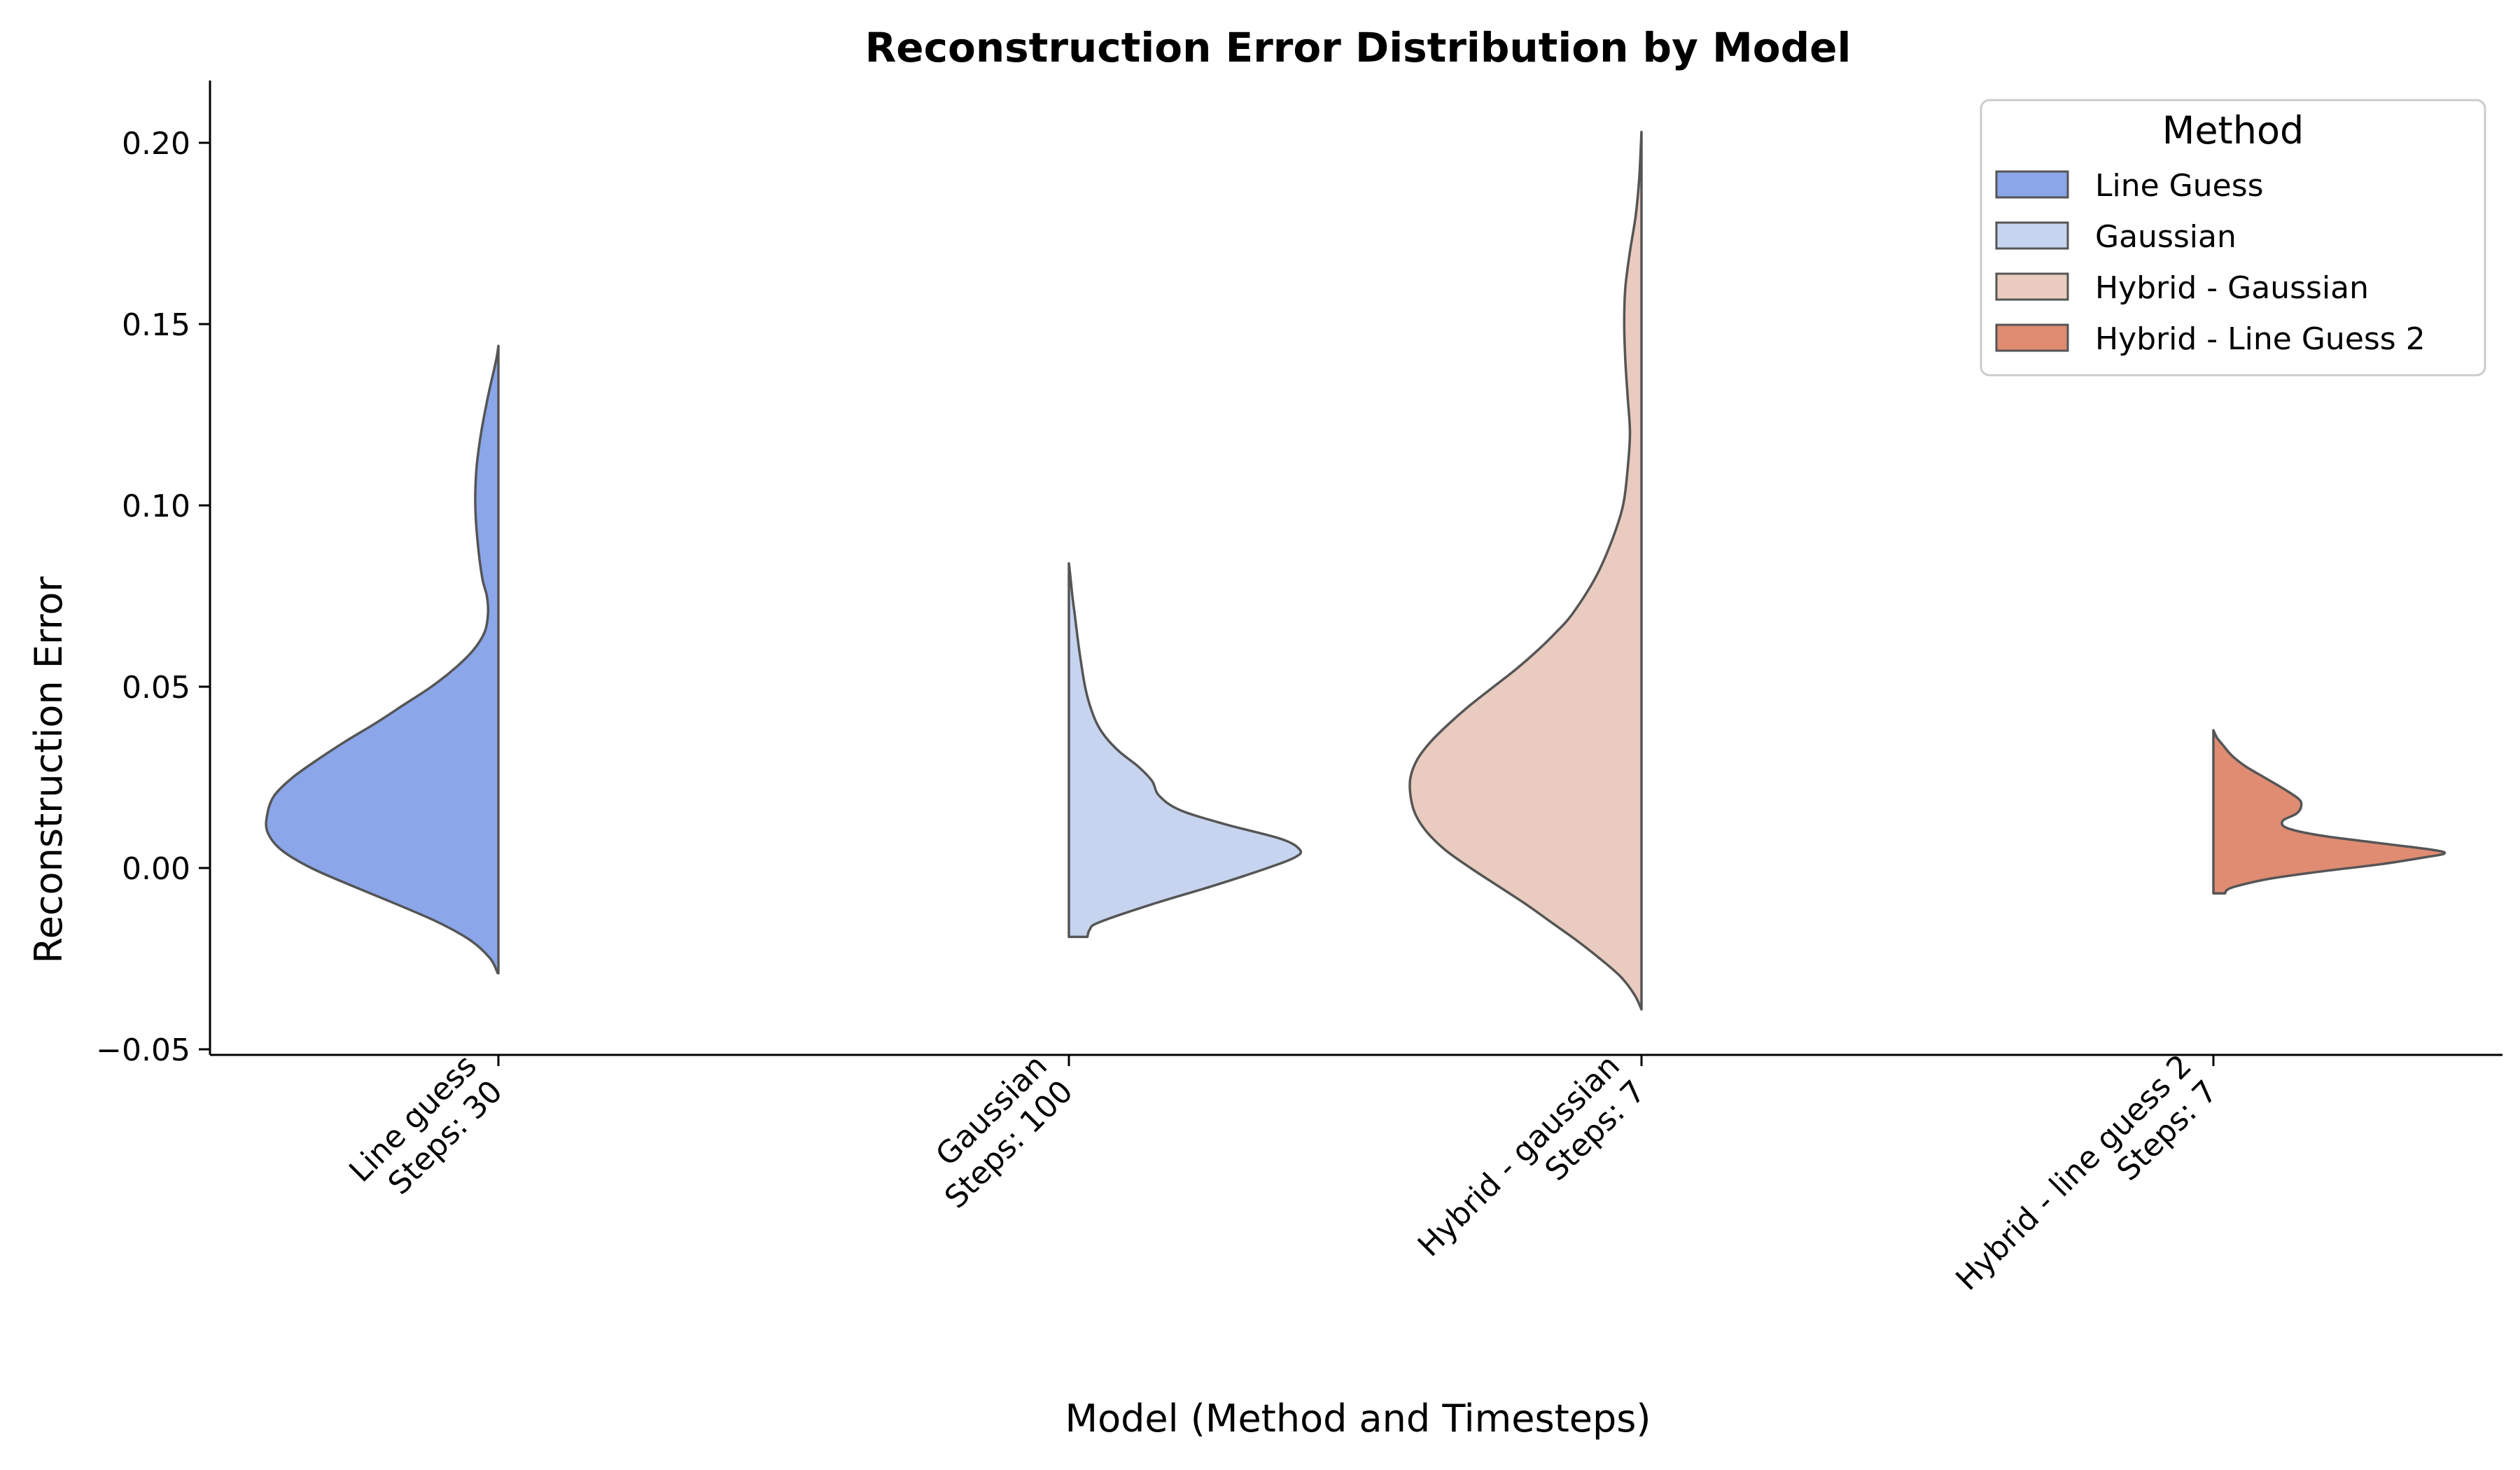  Describe the element at coordinates (426, 1131) in the screenshot. I see `x-tick-label: Line guessSteps: 30` at that location.